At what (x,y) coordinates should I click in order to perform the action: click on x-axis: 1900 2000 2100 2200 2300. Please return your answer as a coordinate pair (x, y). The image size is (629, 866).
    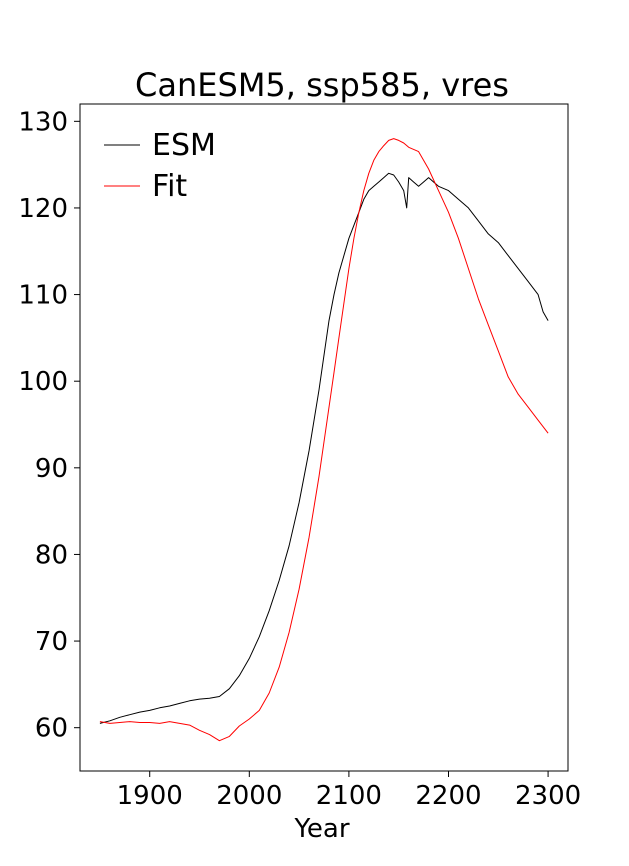
    Looking at the image, I should click on (349, 791).